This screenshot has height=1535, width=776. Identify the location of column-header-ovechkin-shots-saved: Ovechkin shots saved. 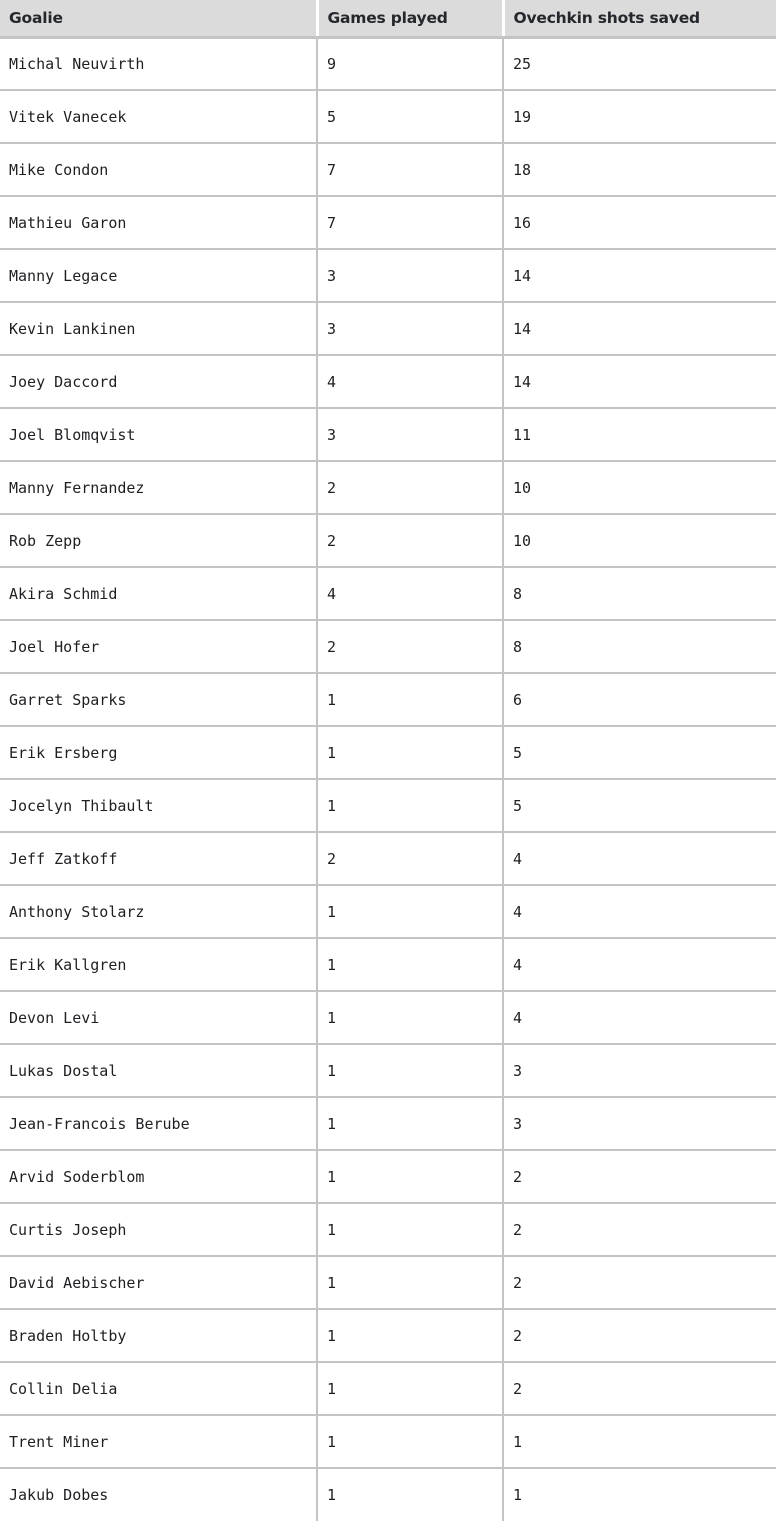
(639, 19).